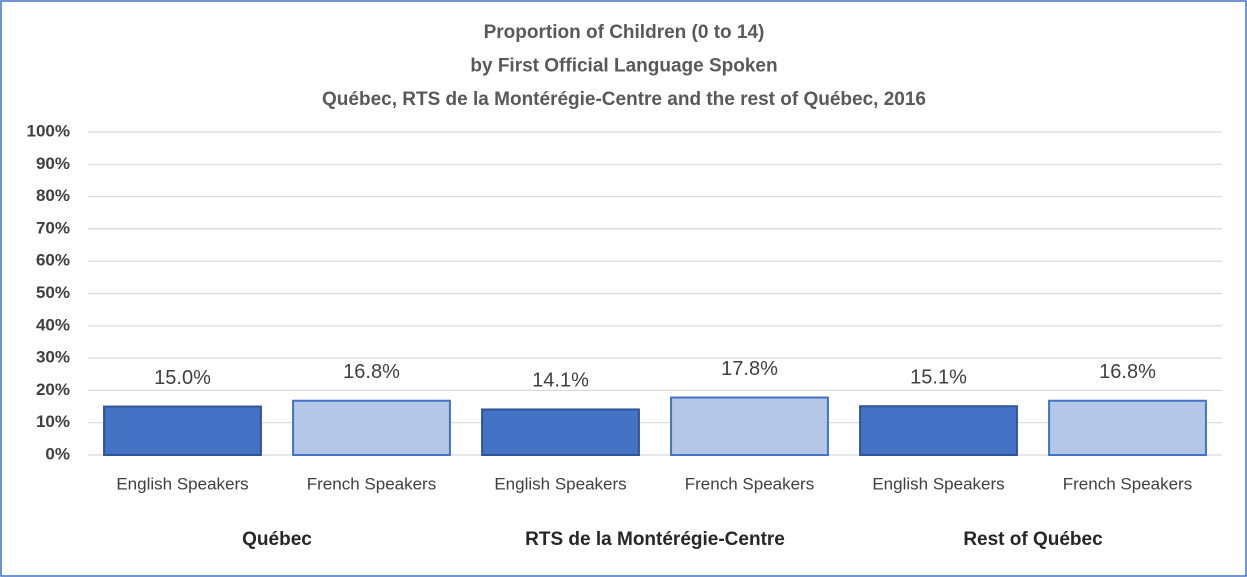  Describe the element at coordinates (623, 66) in the screenshot. I see `chart-title: by First Official Language Spoken` at that location.